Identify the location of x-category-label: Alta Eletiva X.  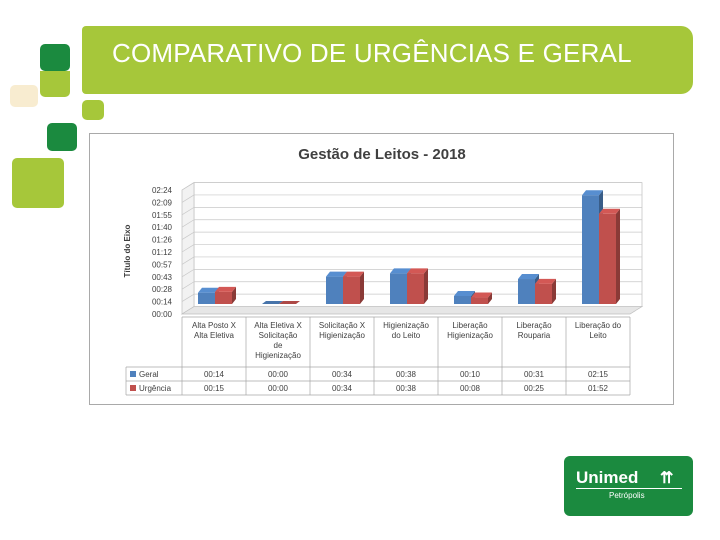
(278, 325).